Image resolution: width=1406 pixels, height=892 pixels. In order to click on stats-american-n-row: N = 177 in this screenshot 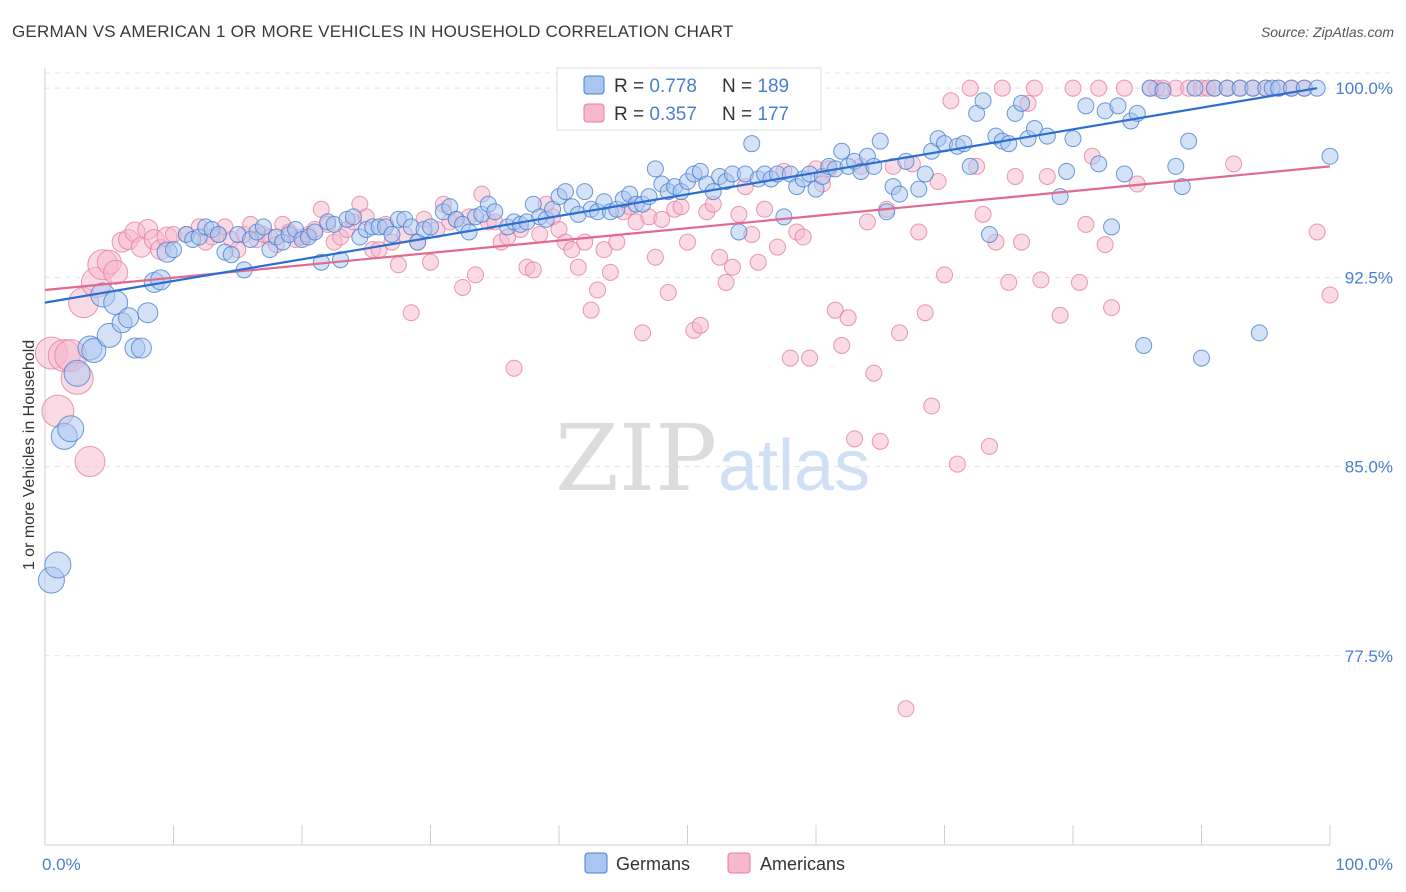, I will do `click(755, 114)`.